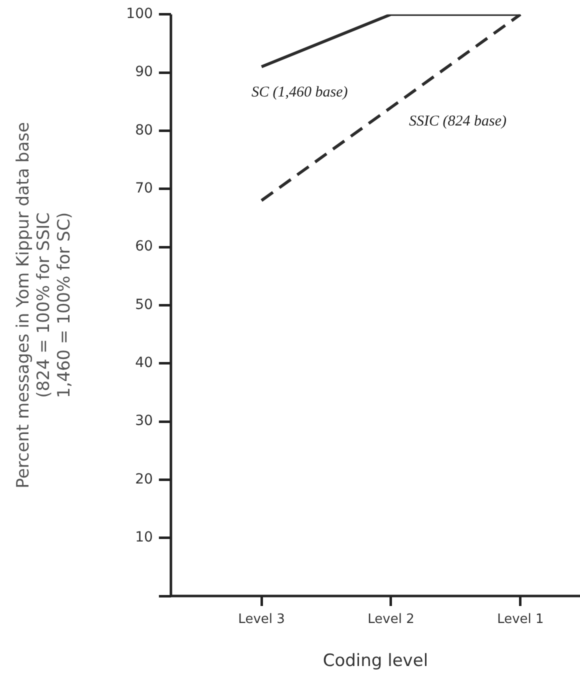 This screenshot has height=686, width=580. Describe the element at coordinates (144, 363) in the screenshot. I see `y-tick-label: 40` at that location.